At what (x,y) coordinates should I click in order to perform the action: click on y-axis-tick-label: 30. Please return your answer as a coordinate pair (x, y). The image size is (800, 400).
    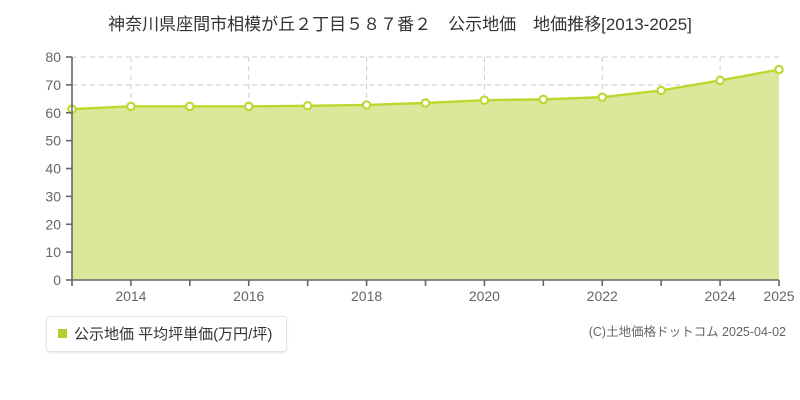
    Looking at the image, I should click on (53, 196).